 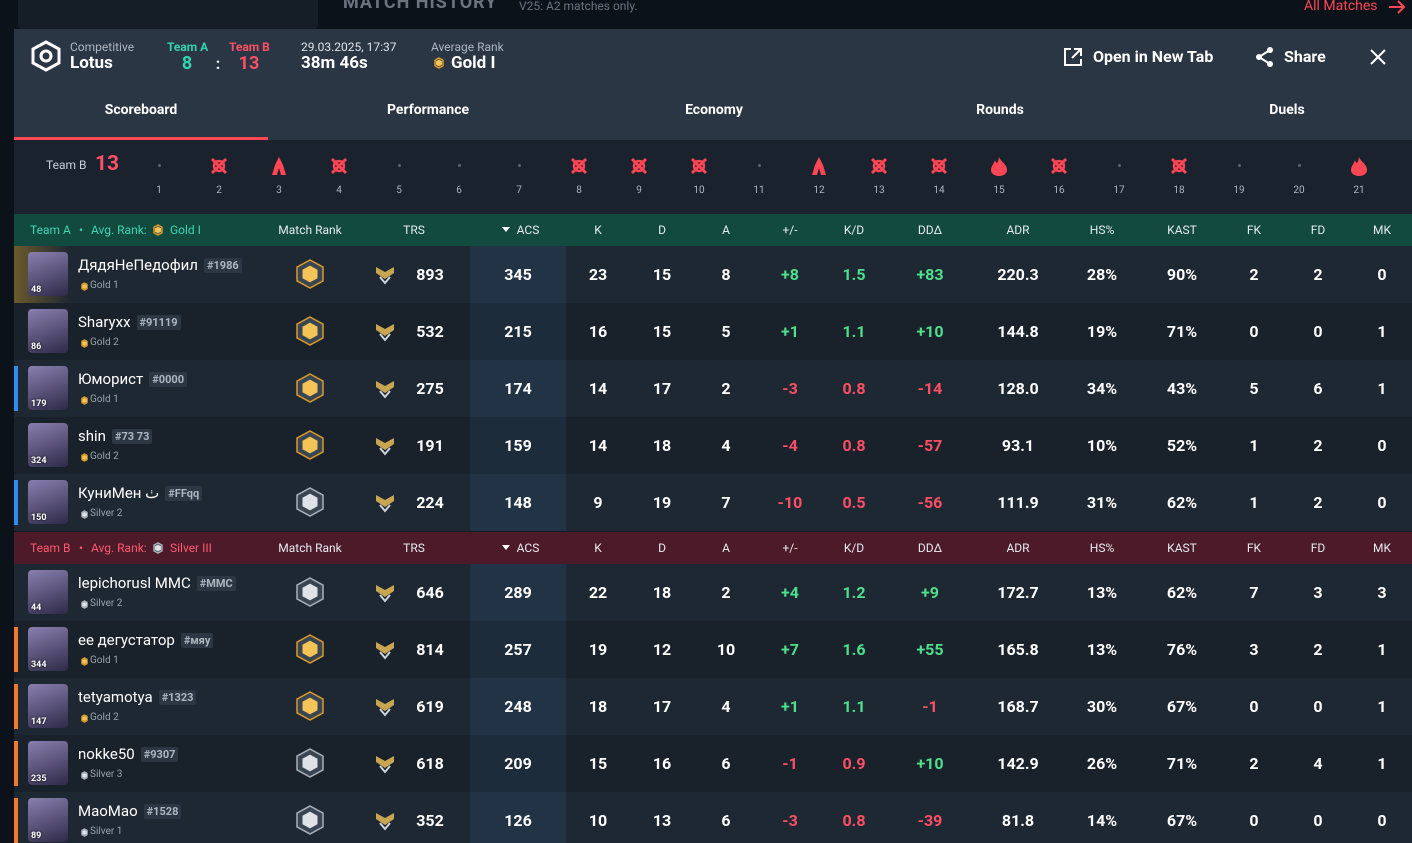 What do you see at coordinates (1000, 110) in the screenshot?
I see `tab: Rounds` at bounding box center [1000, 110].